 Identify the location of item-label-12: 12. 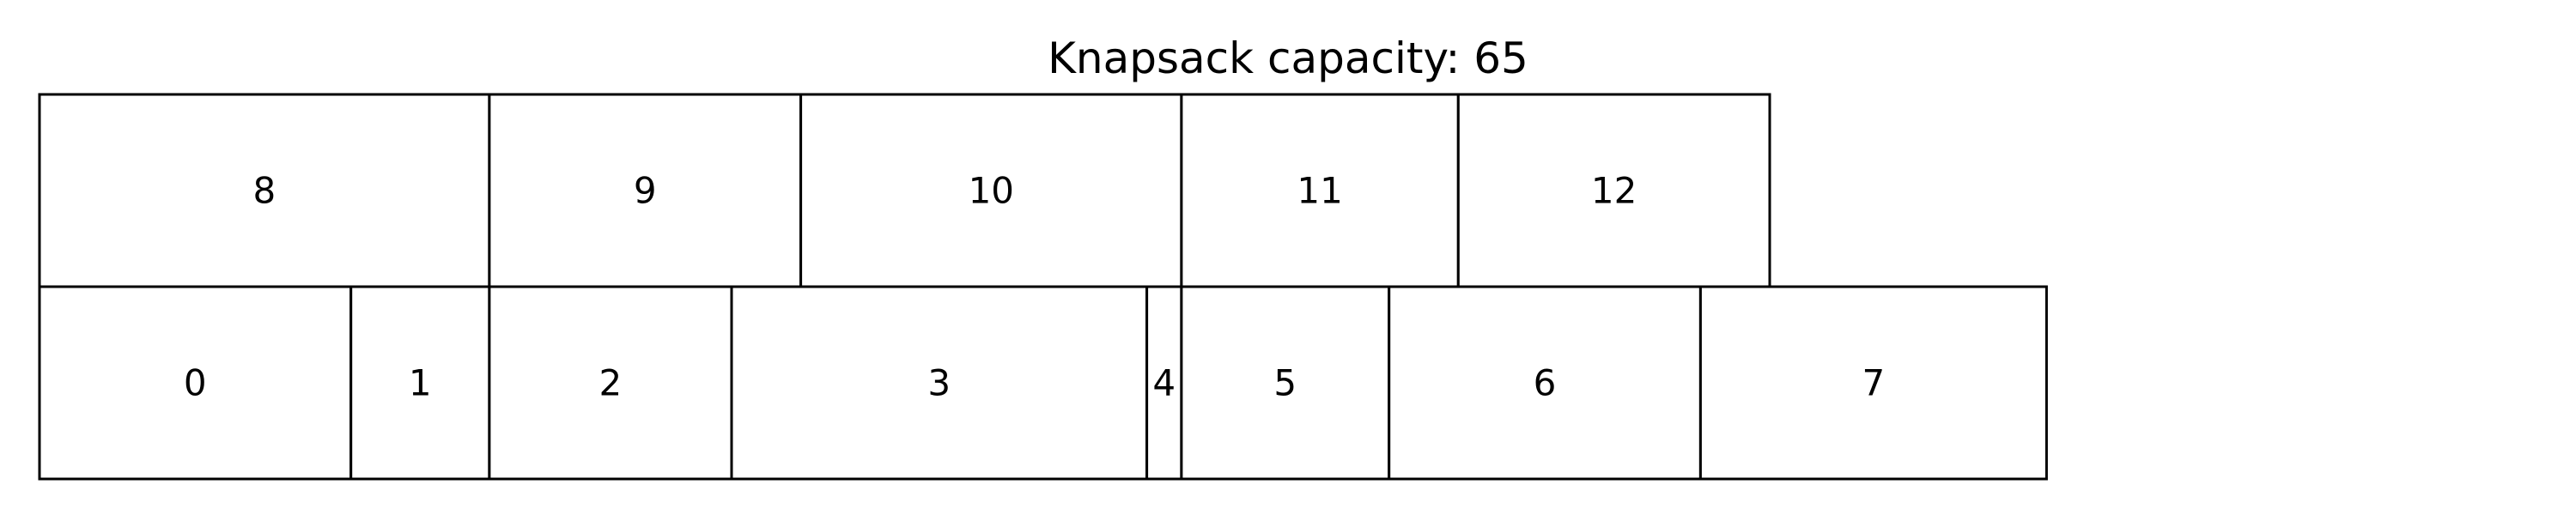
(1614, 191).